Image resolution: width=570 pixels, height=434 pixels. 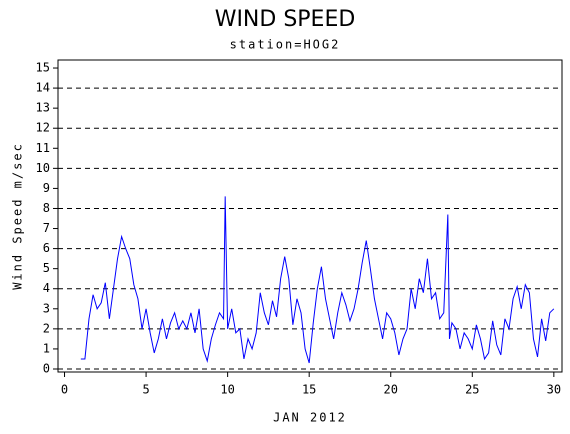 What do you see at coordinates (43, 168) in the screenshot?
I see `y-tick-label: 10` at bounding box center [43, 168].